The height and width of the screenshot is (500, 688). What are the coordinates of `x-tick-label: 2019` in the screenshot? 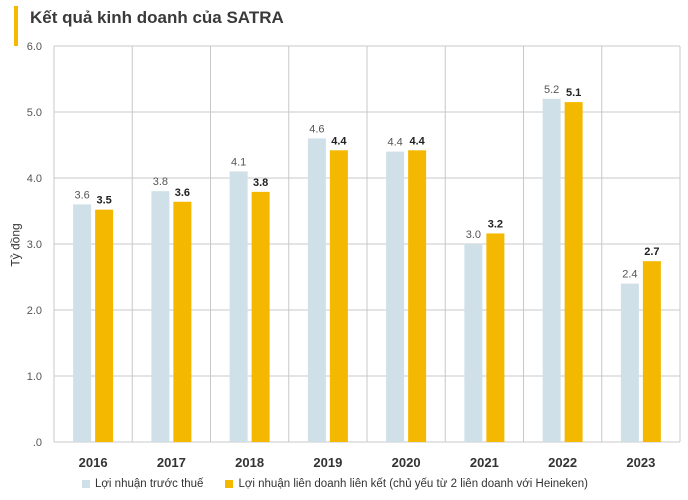 It's located at (327, 462).